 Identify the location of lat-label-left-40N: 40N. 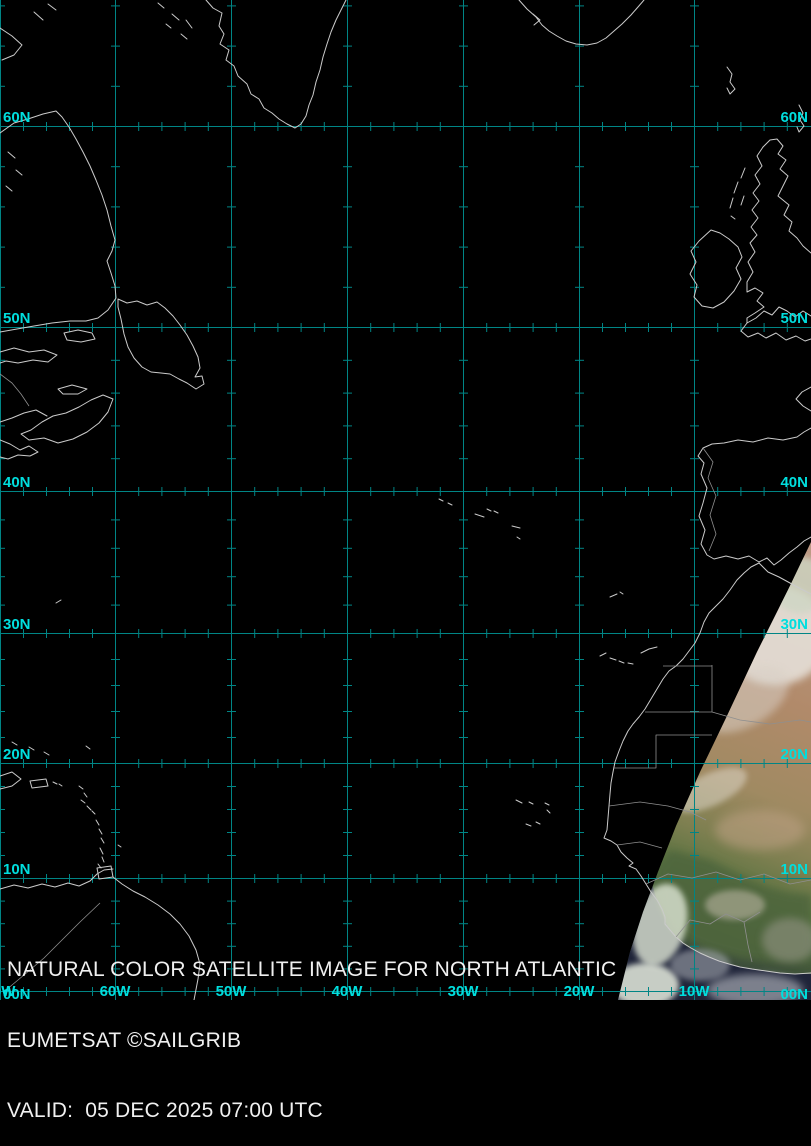
(17, 482).